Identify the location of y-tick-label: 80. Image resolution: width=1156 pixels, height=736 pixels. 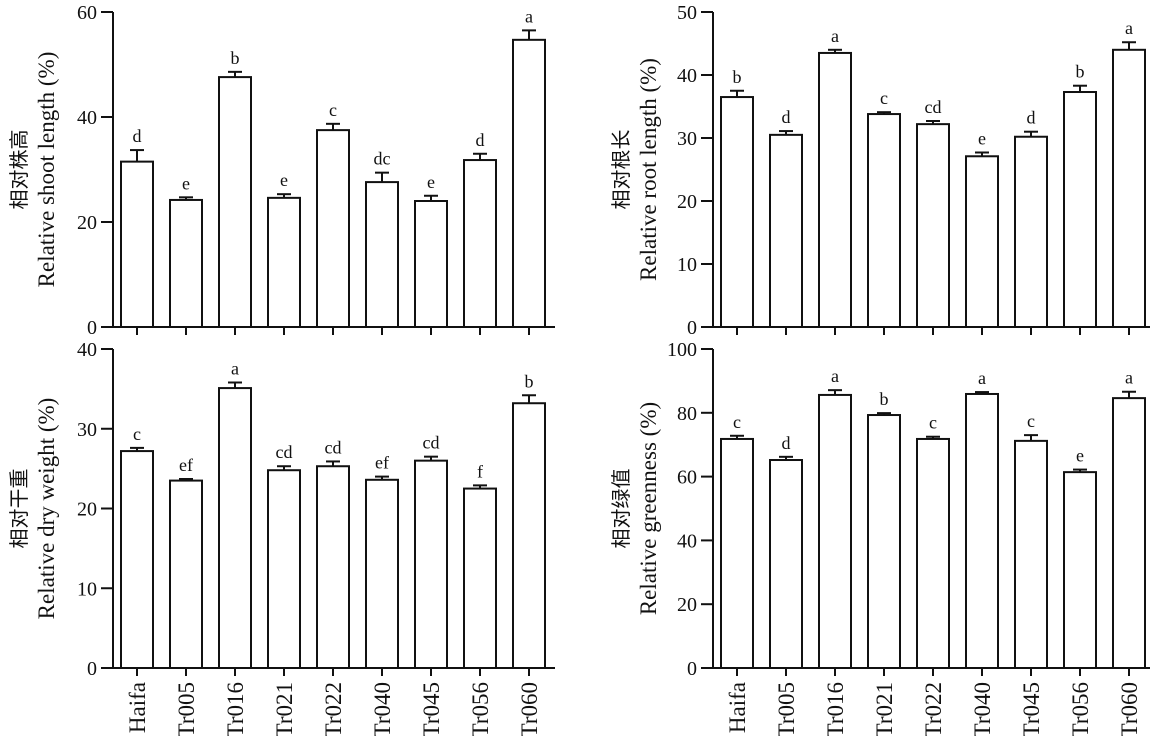
(687, 414).